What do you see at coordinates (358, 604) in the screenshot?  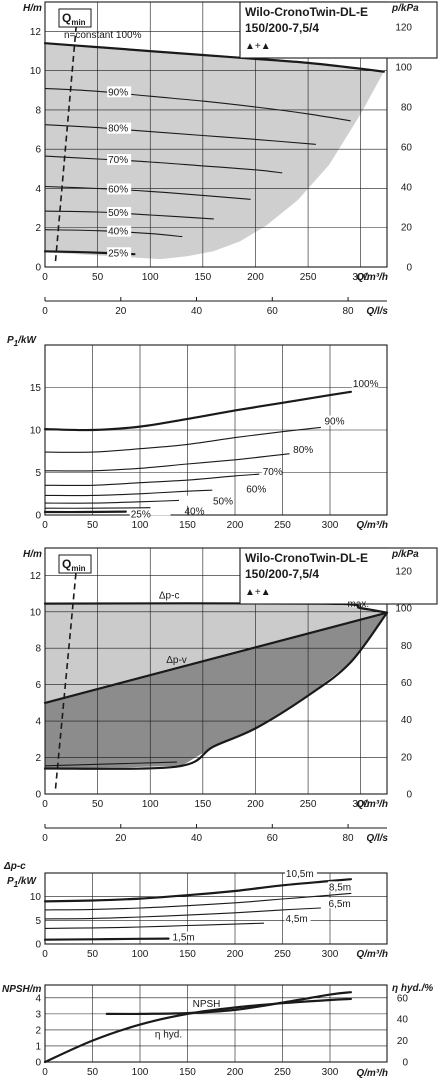 I see `max-label: max.` at bounding box center [358, 604].